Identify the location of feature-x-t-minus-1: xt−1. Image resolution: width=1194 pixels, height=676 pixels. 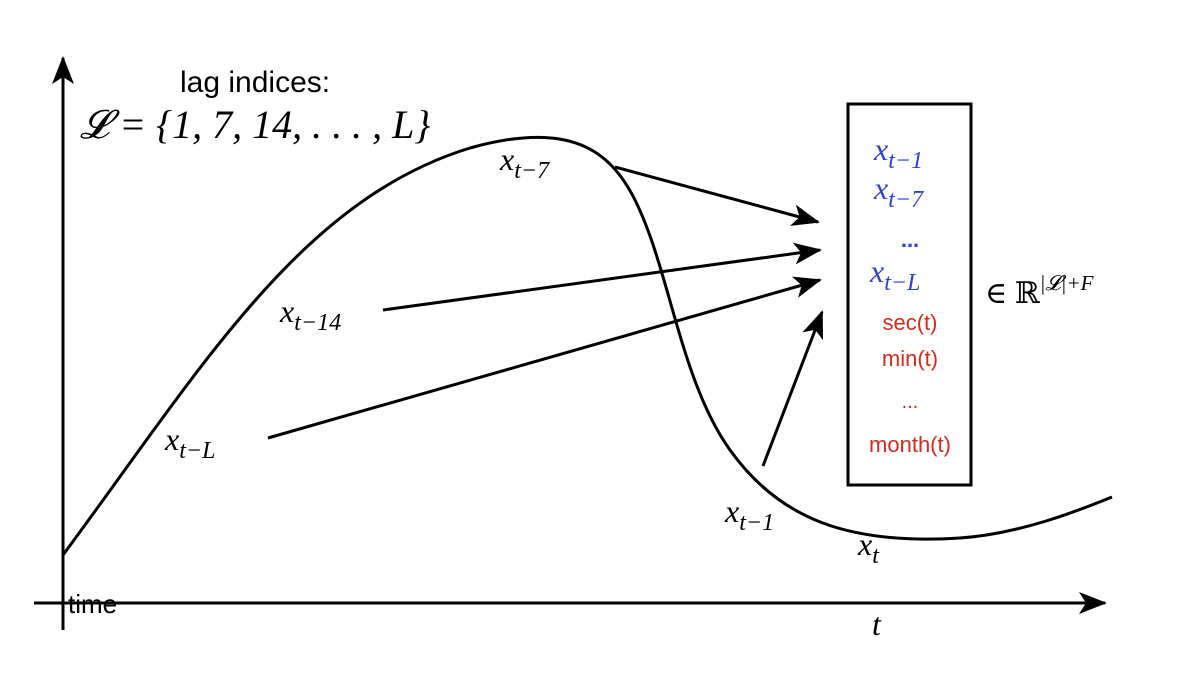
(898, 152).